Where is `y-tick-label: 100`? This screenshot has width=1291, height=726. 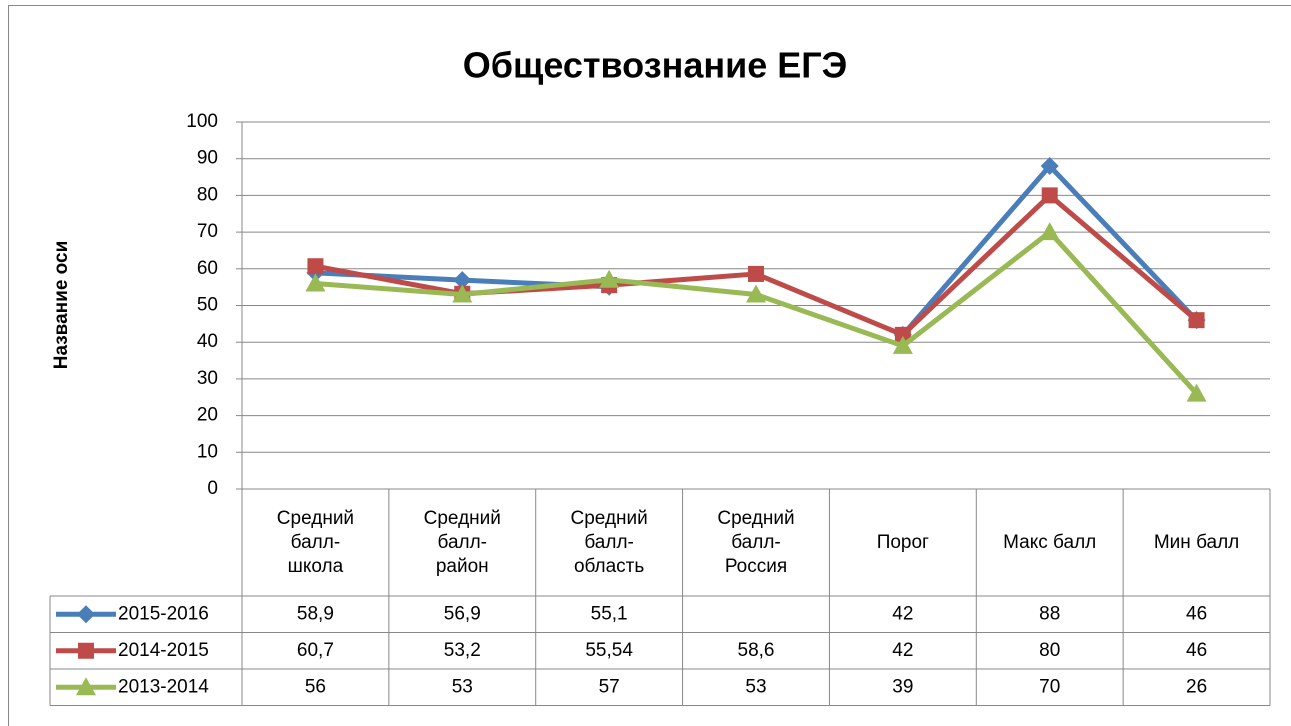 y-tick-label: 100 is located at coordinates (202, 121).